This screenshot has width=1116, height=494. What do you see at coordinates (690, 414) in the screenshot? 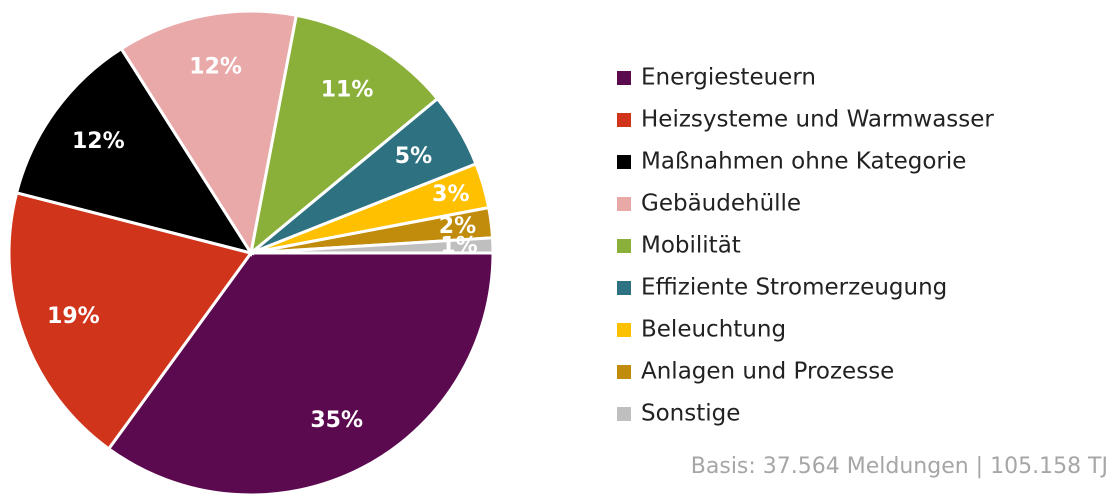
I see `legend-label: Sonstige` at bounding box center [690, 414].